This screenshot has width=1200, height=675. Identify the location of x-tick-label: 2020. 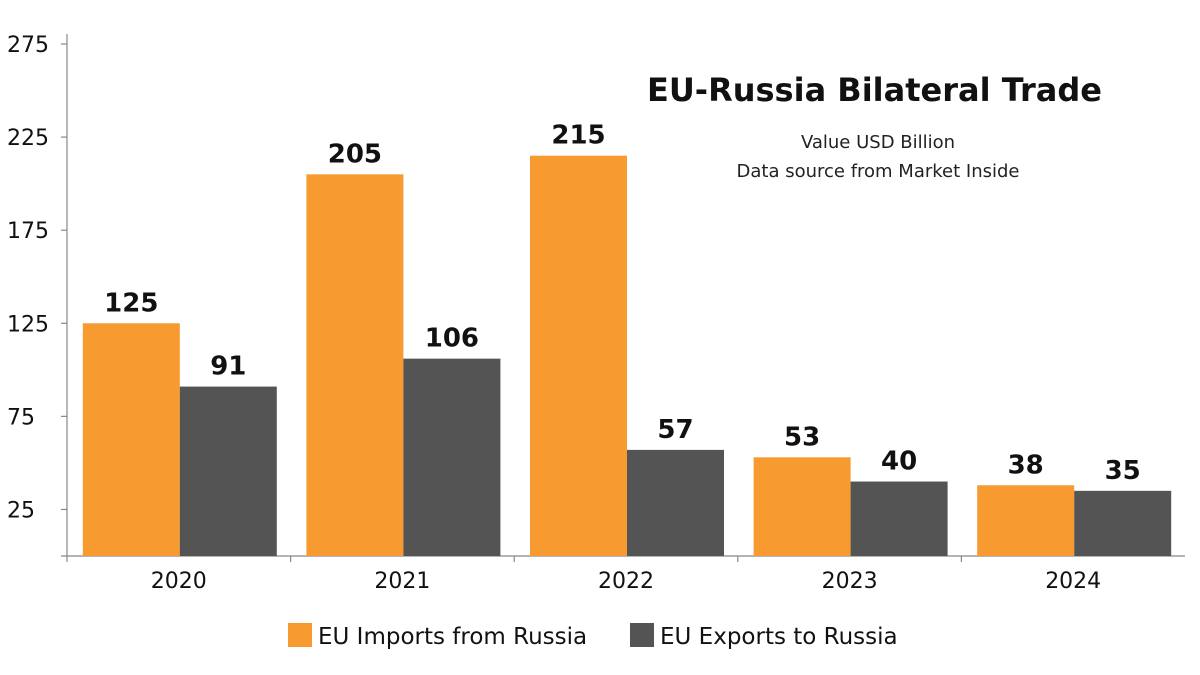
(179, 581).